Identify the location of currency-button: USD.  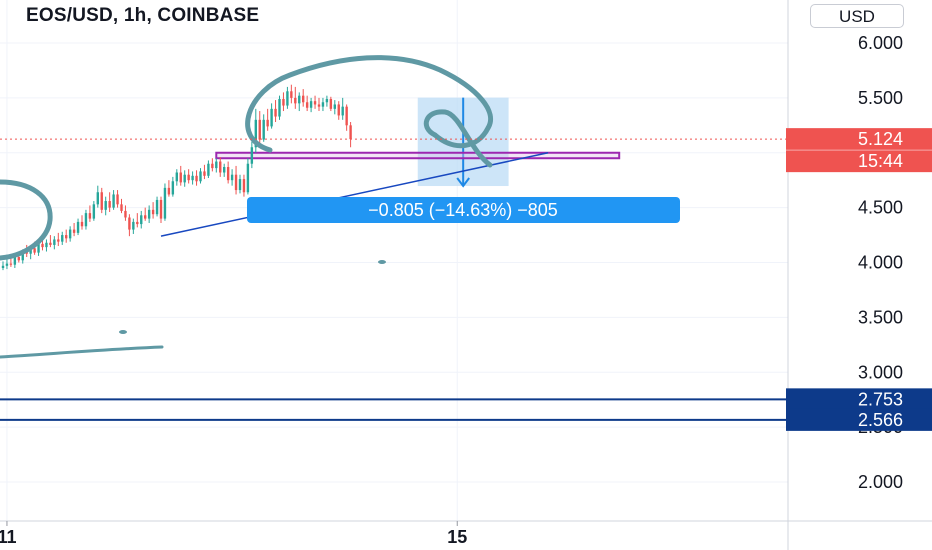
(857, 16).